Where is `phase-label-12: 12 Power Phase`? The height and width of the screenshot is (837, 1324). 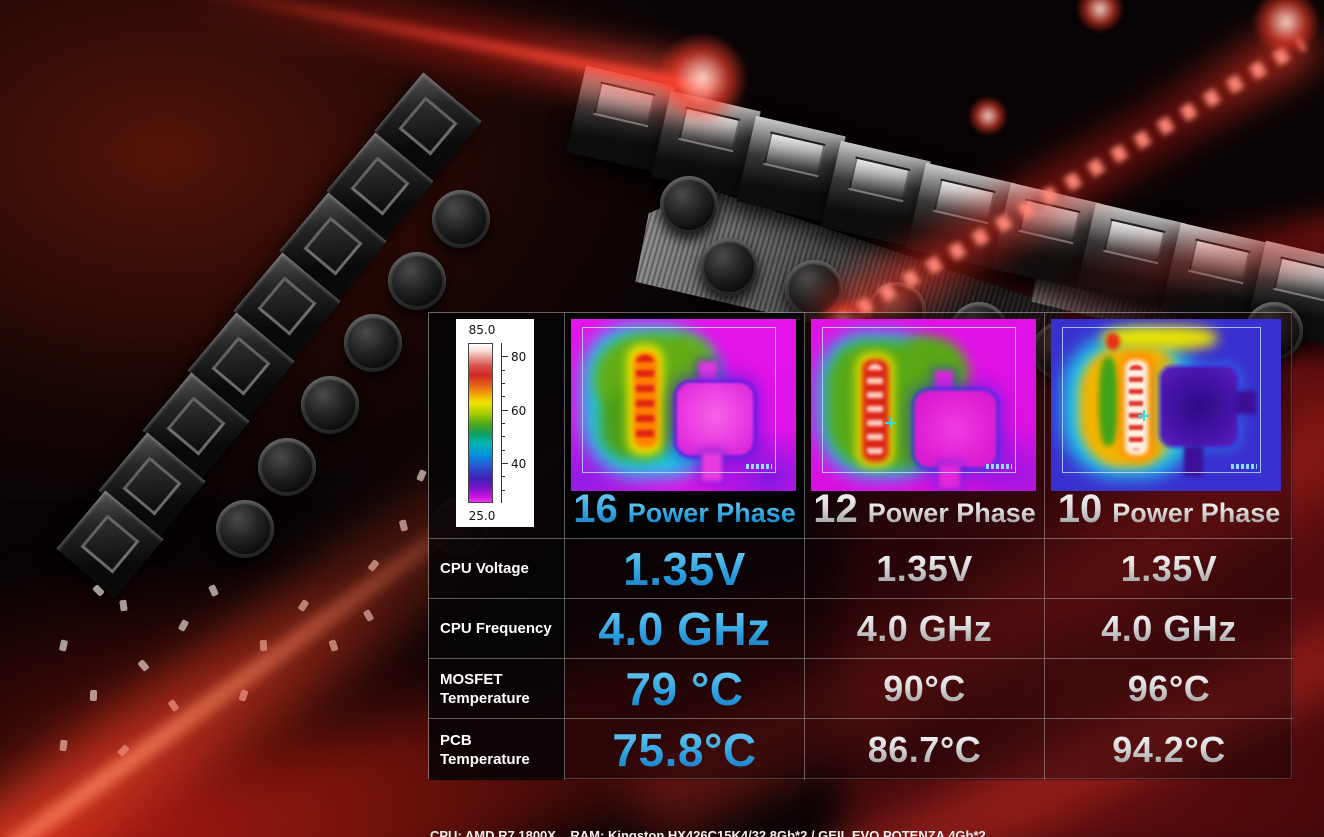
phase-label-12: 12 Power Phase is located at coordinates (924, 509).